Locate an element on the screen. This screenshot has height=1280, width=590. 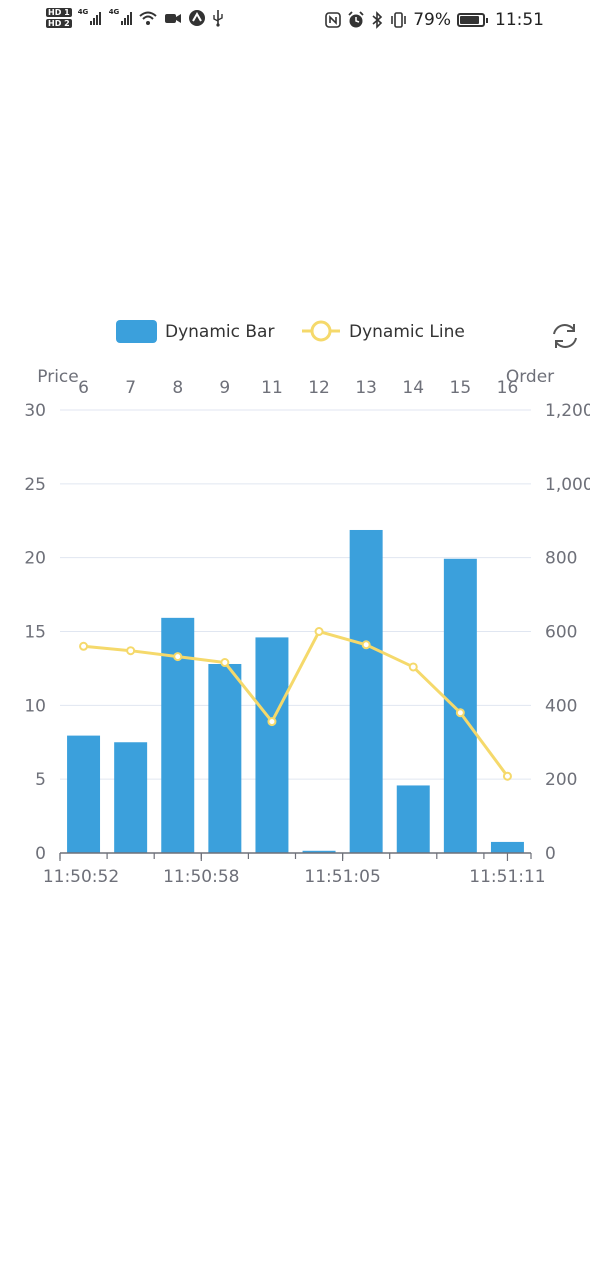
legend-bar-item: Dynamic Bar is located at coordinates (195, 331).